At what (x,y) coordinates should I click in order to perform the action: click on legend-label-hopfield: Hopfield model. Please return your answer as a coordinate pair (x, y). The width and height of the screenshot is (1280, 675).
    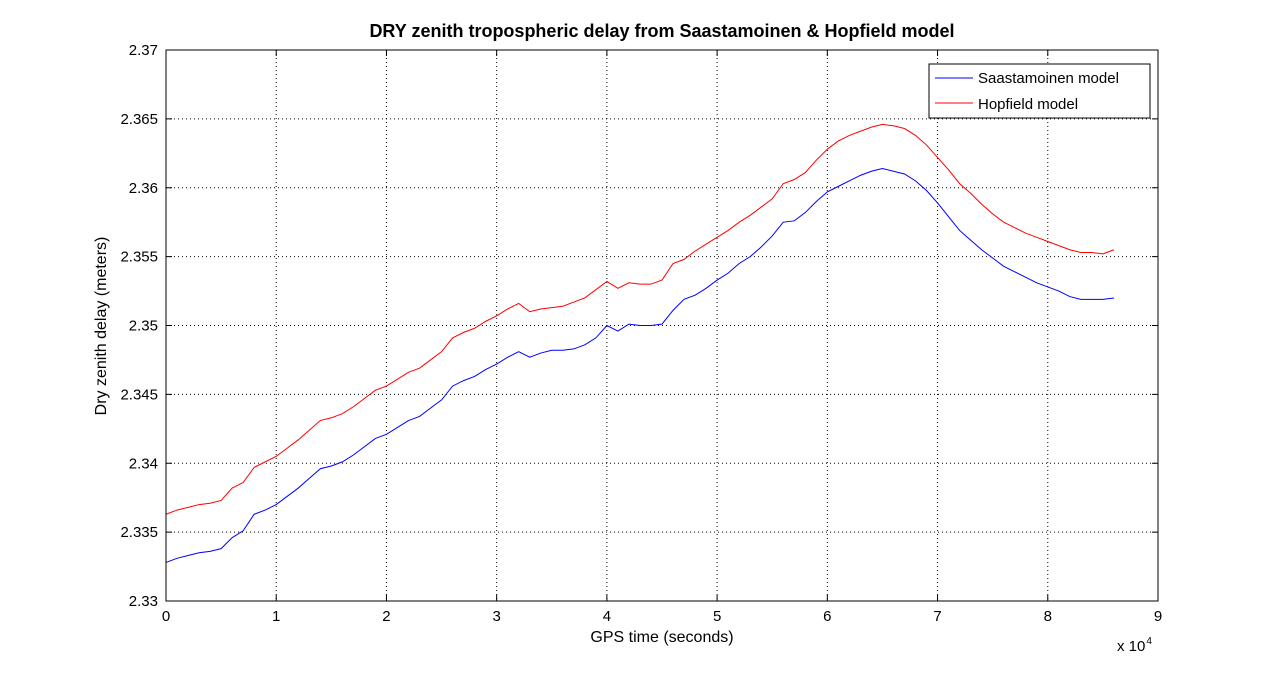
    Looking at the image, I should click on (1028, 104).